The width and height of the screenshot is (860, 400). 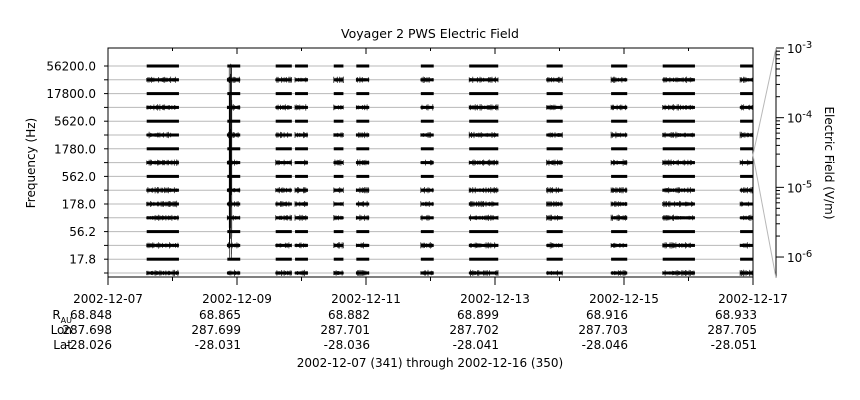 I want to click on ephemeris-rau-value: 68.933, so click(x=736, y=315).